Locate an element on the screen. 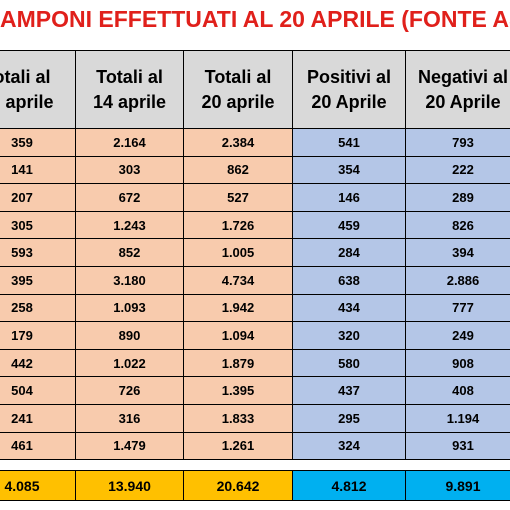 This screenshot has height=510, width=510. data-cell: 295 is located at coordinates (349, 418).